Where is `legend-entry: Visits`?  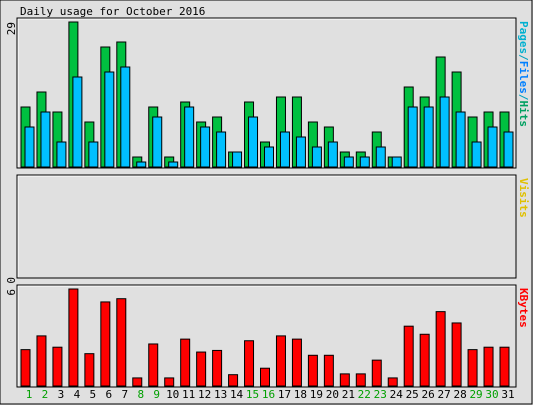
legend-entry: Visits is located at coordinates (523, 198).